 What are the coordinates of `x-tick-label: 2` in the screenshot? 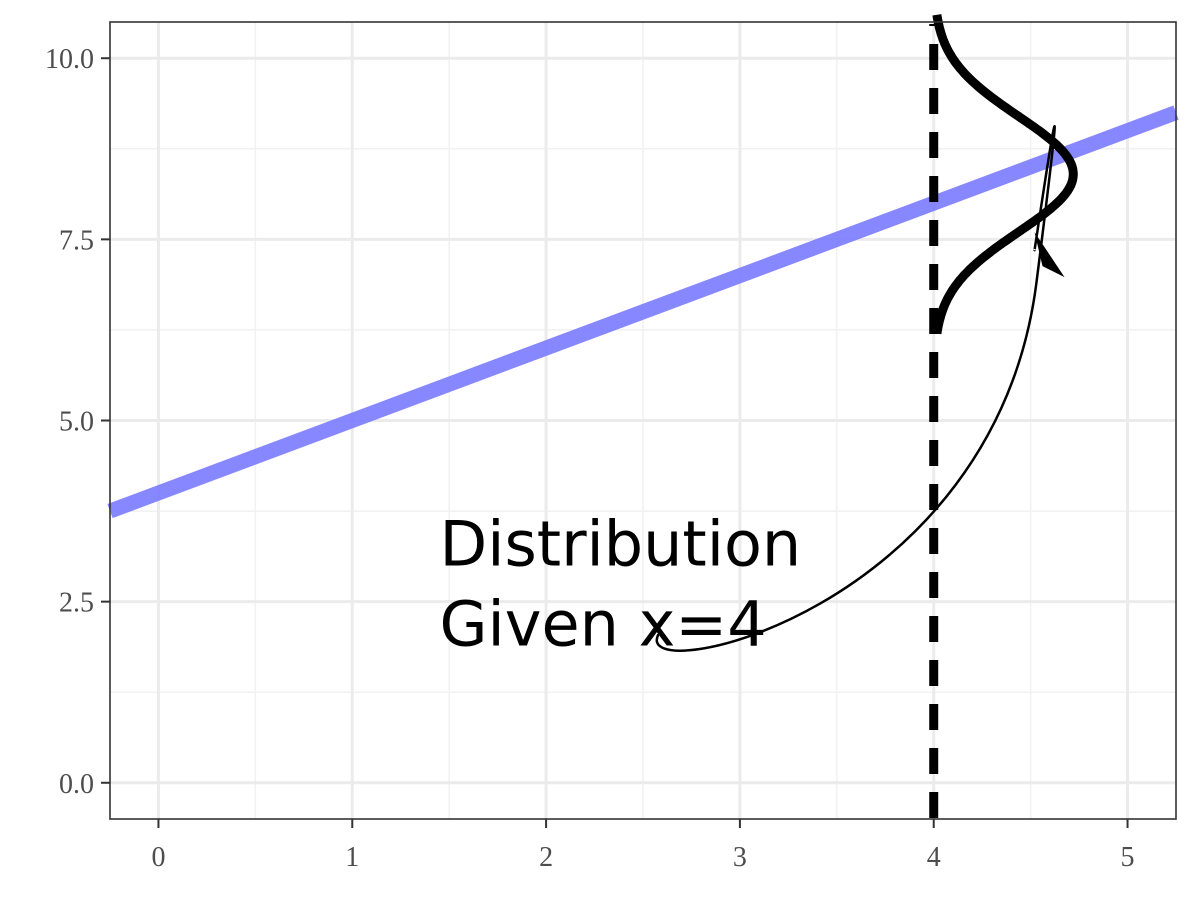 It's located at (546, 857).